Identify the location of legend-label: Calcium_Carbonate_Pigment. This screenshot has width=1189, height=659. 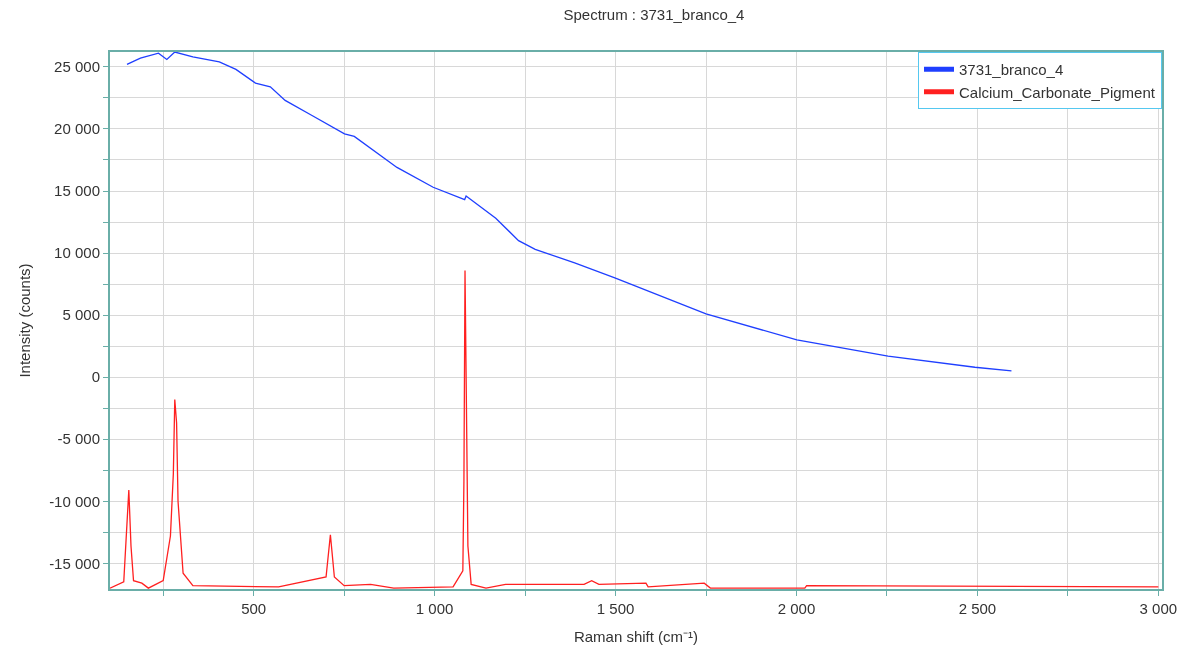
(1057, 92).